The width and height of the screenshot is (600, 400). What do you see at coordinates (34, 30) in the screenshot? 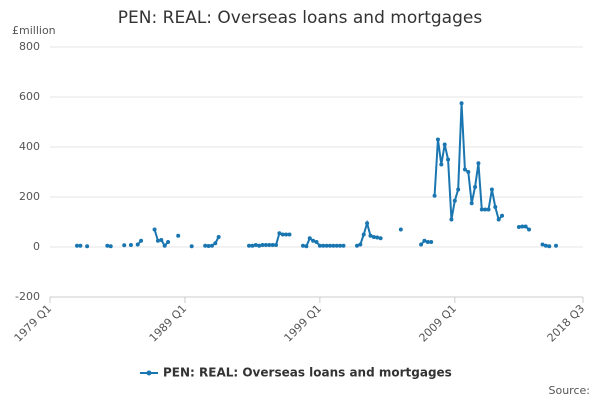
I see `y-axis-label: £million` at bounding box center [34, 30].